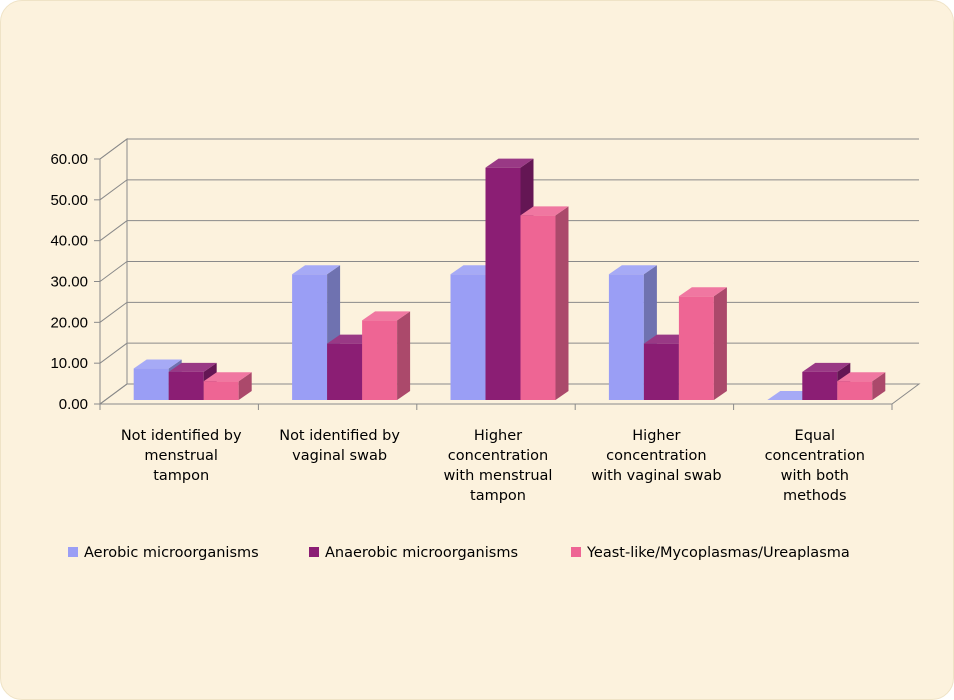 The width and height of the screenshot is (954, 700). I want to click on legend-label: Yeast-like/Mycoplasmas/Ureaplasma, so click(718, 553).